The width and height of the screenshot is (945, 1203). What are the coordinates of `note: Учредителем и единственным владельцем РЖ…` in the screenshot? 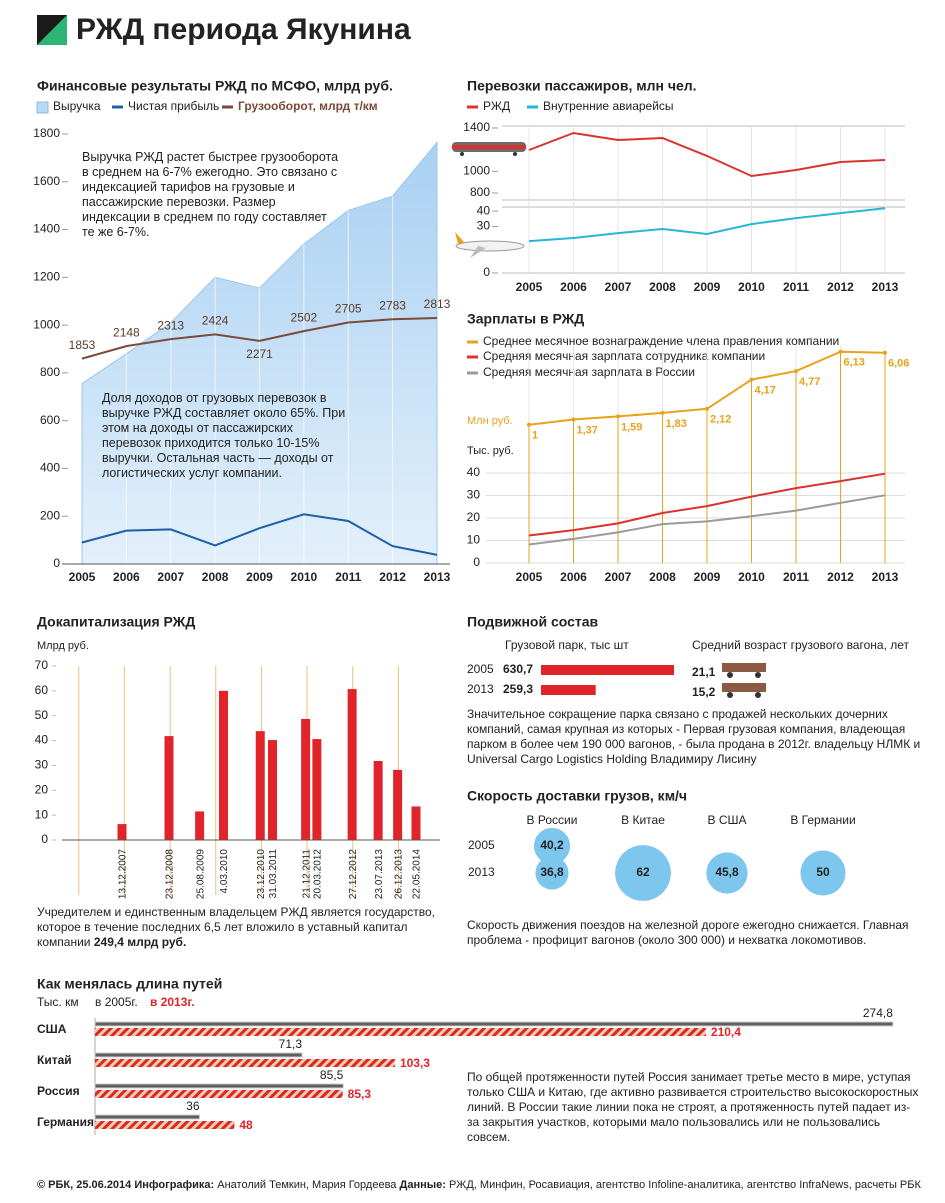 It's located at (237, 927).